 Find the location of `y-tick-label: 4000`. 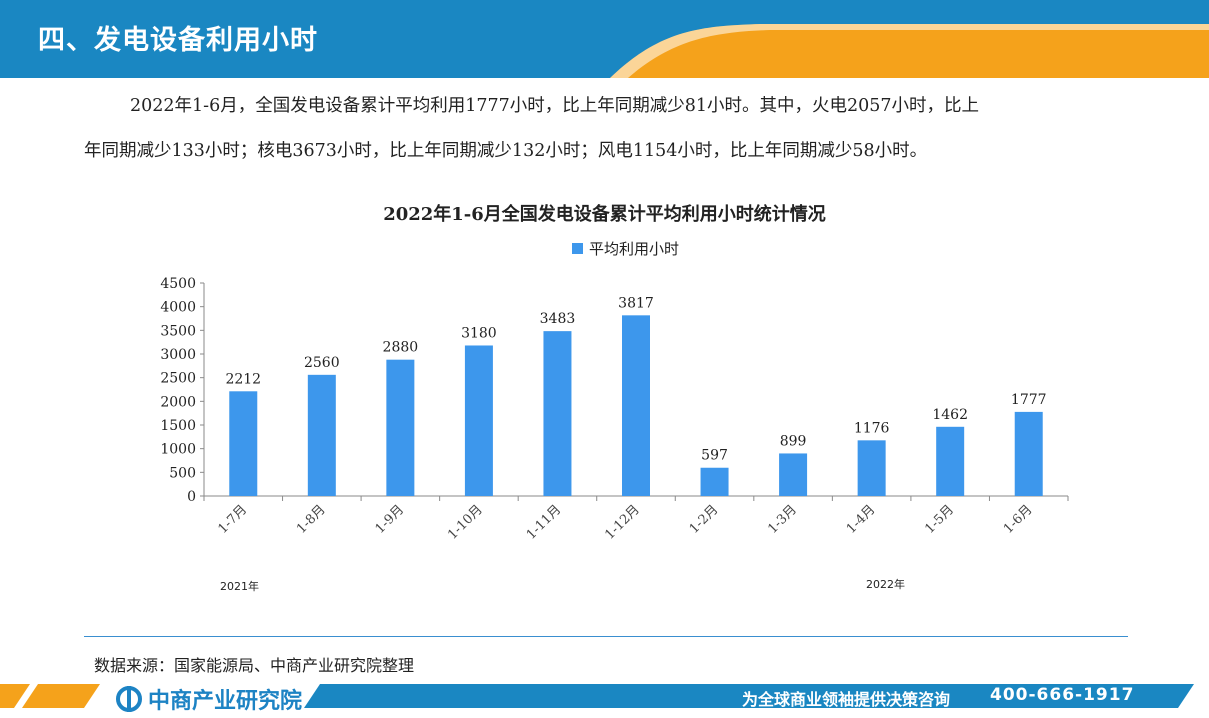

y-tick-label: 4000 is located at coordinates (178, 308).